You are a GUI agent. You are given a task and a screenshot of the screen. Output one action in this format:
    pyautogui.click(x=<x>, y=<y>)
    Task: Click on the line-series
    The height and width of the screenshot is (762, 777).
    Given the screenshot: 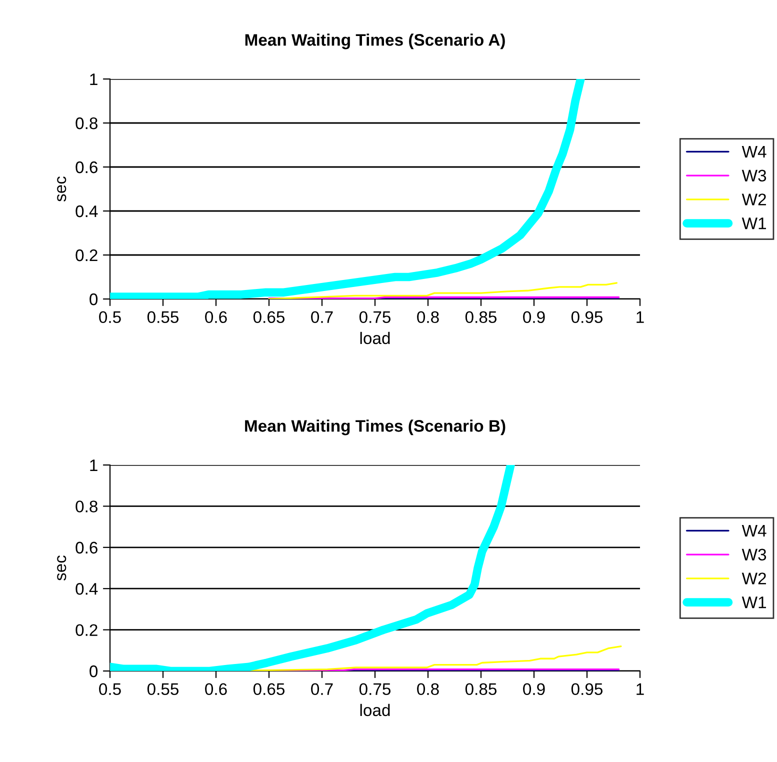 What is the action you would take?
    pyautogui.click(x=443, y=290)
    